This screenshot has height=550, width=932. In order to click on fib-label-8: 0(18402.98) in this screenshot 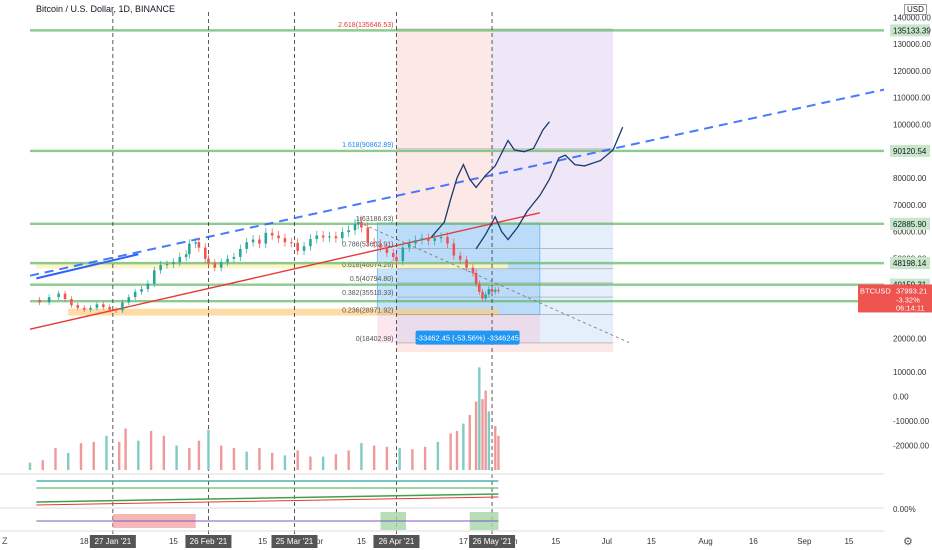, I will do `click(375, 339)`.